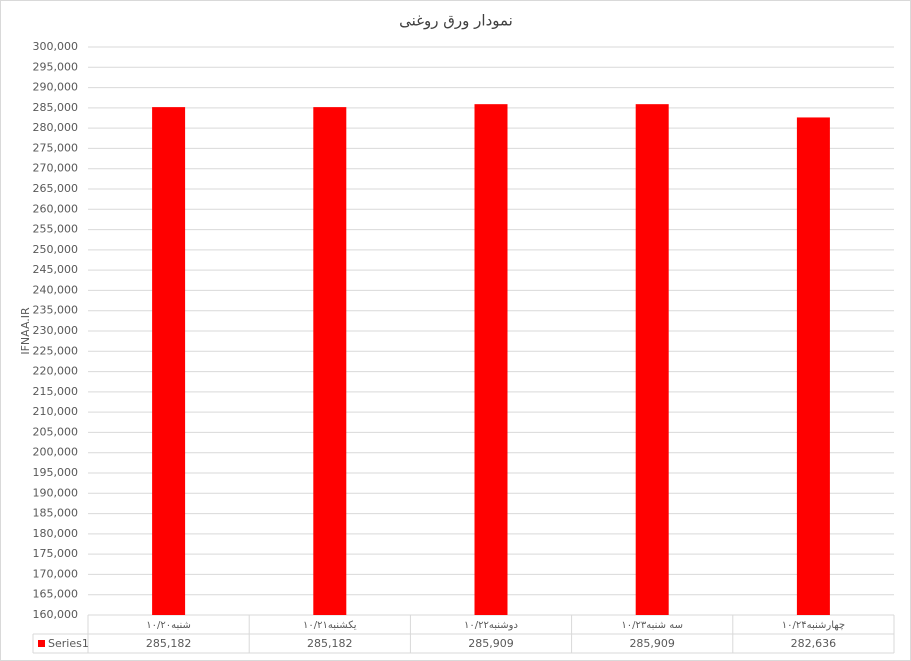 The image size is (911, 661). I want to click on data-table-value: 282,636, so click(814, 643).